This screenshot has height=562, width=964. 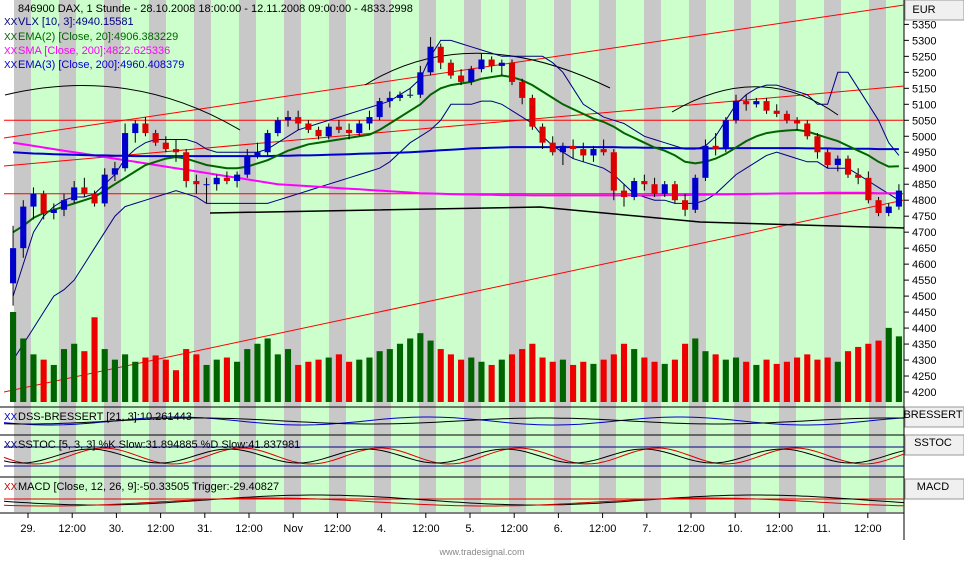 What do you see at coordinates (11, 22) in the screenshot?
I see `legend-icon-vlx: XX` at bounding box center [11, 22].